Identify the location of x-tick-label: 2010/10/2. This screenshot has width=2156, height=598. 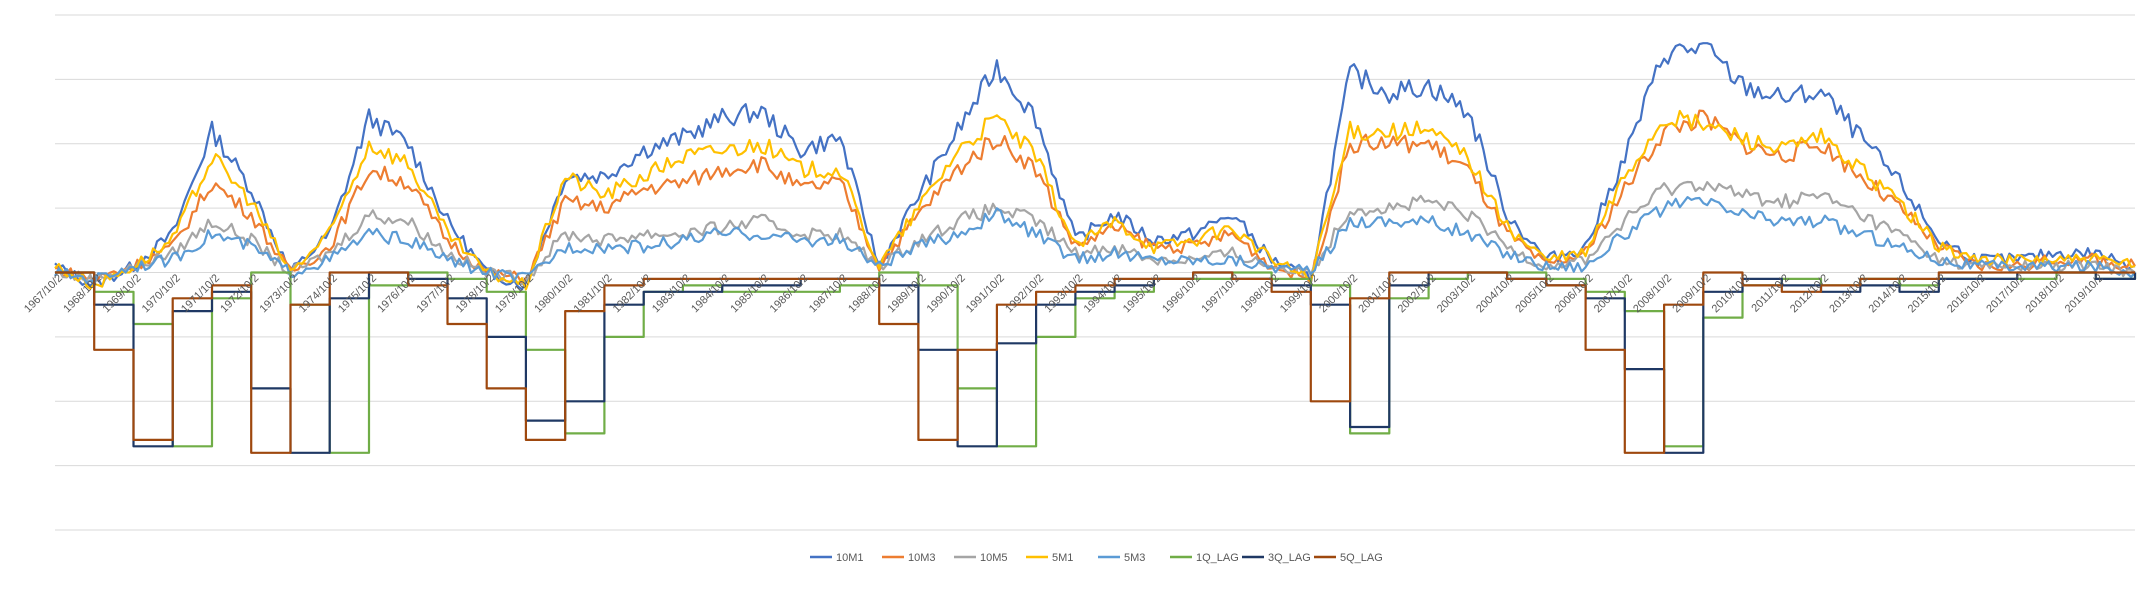
(1731, 293).